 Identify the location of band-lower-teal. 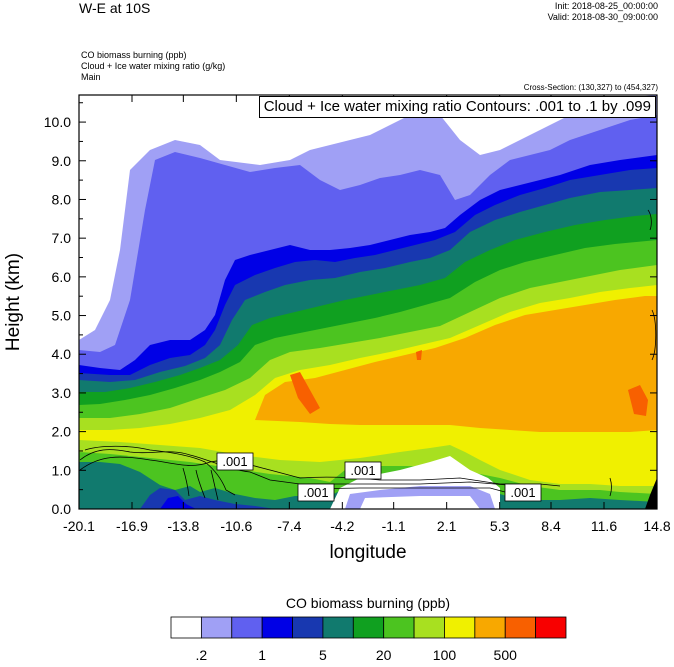
(368, 485).